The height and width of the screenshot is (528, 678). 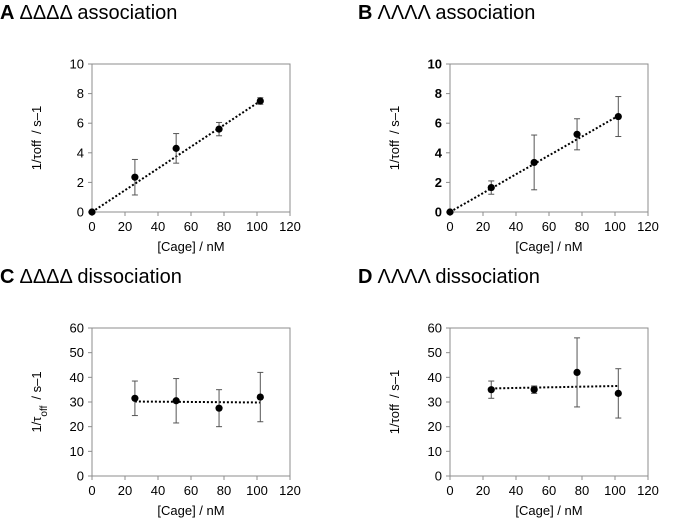 I want to click on panel-c-title-text: ΔΔΔΔ dissociation, so click(x=100, y=277).